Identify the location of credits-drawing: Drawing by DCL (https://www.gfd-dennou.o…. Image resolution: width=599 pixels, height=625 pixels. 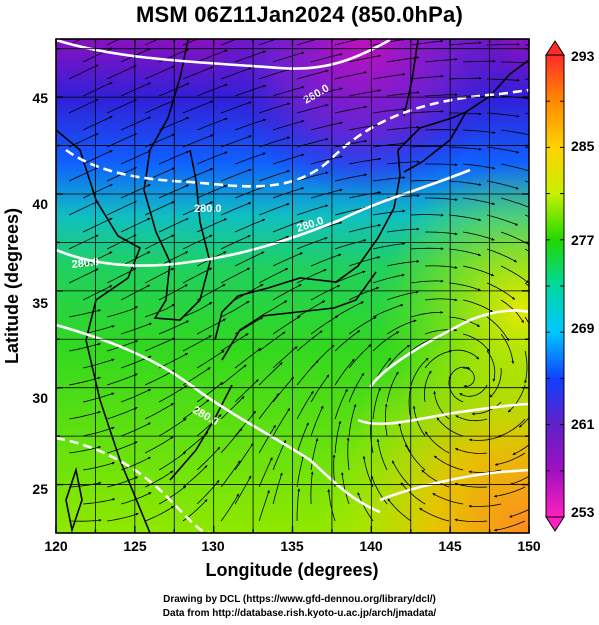
(299, 599).